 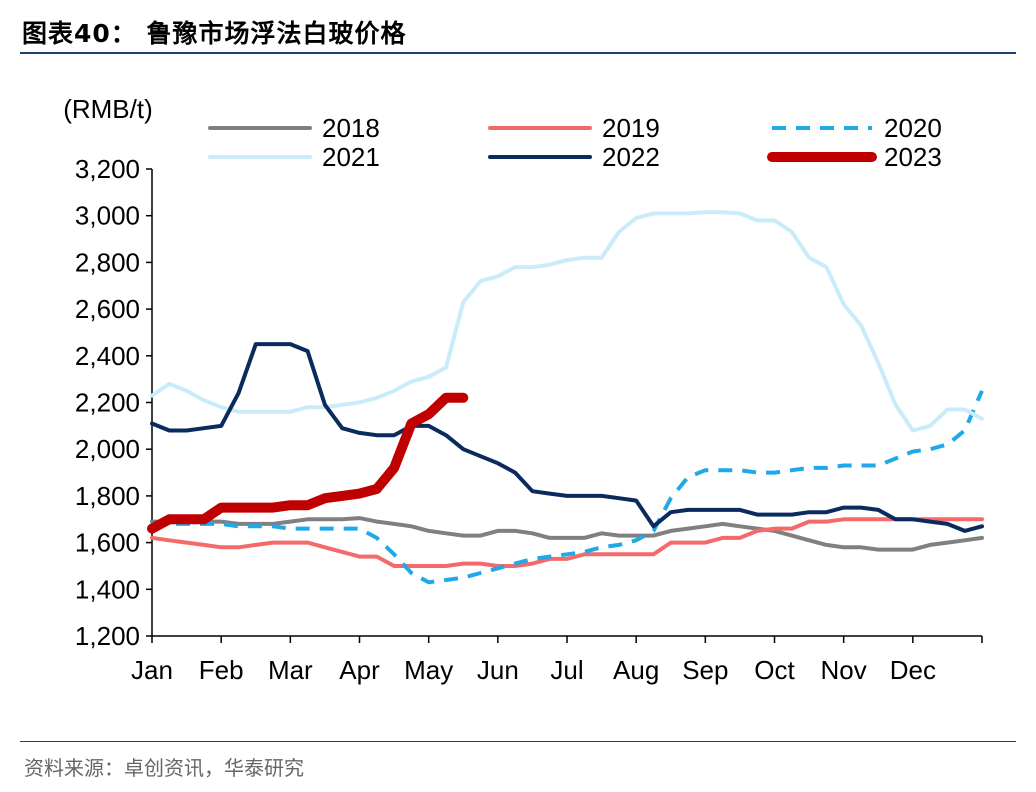 What do you see at coordinates (290, 670) in the screenshot?
I see `x-tick-label-mar: Mar` at bounding box center [290, 670].